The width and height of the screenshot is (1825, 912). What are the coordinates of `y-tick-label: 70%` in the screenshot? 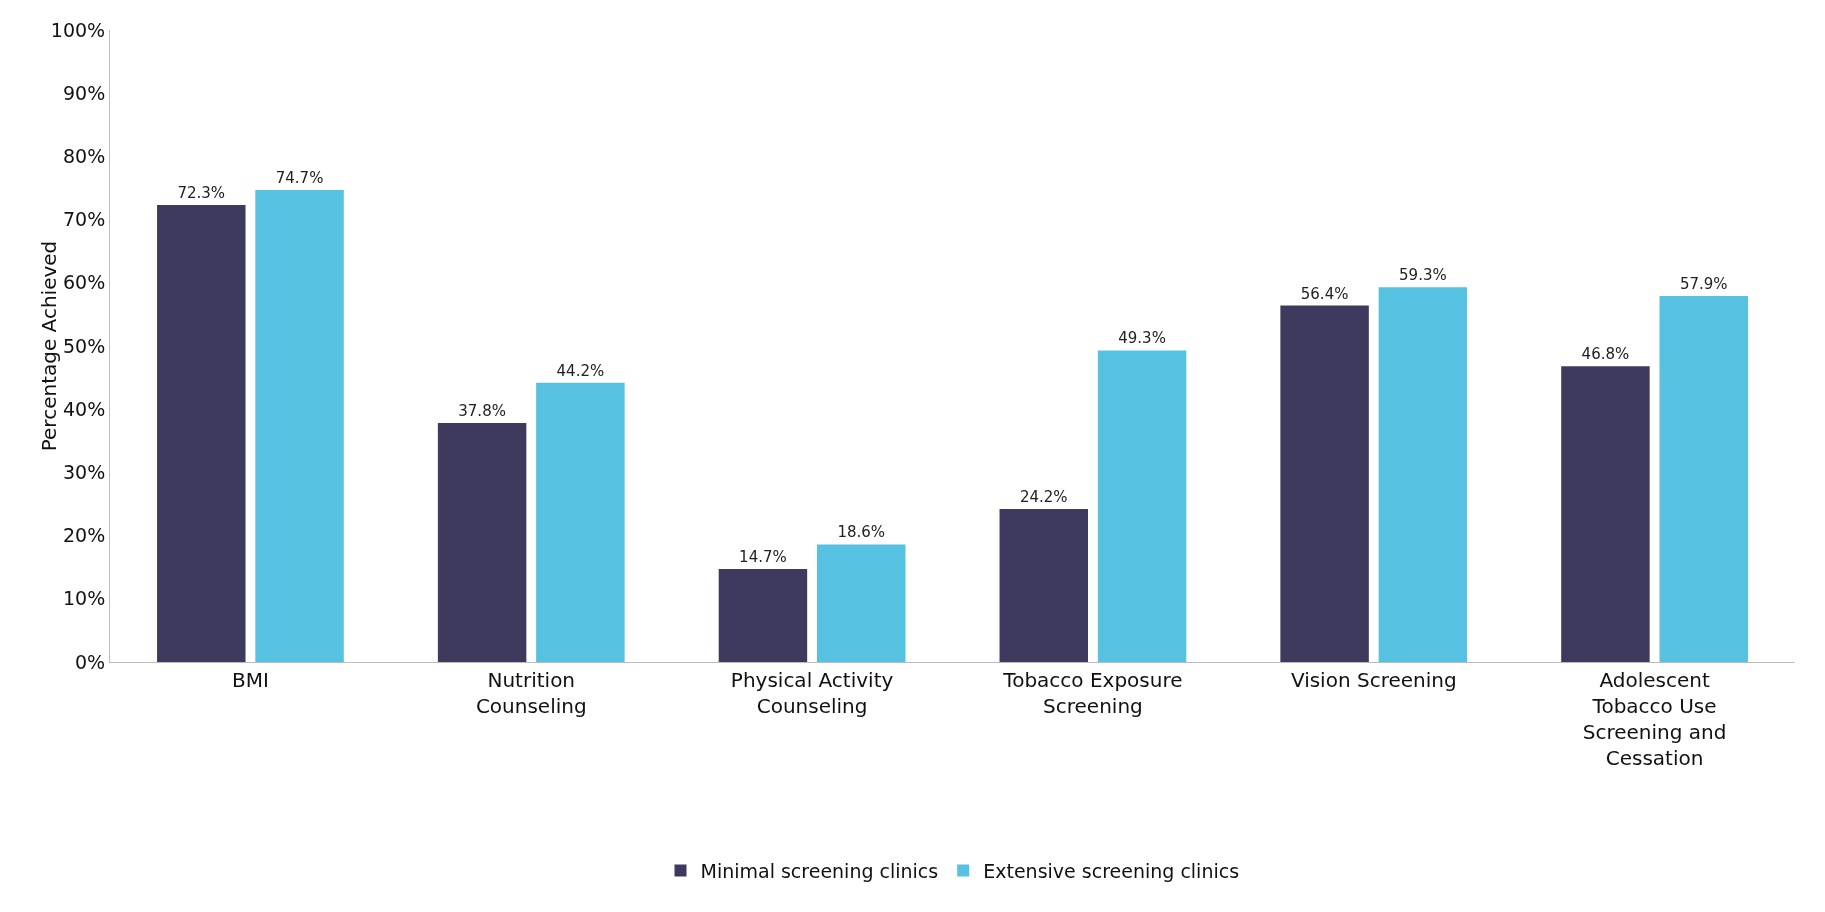 It's located at (84, 219).